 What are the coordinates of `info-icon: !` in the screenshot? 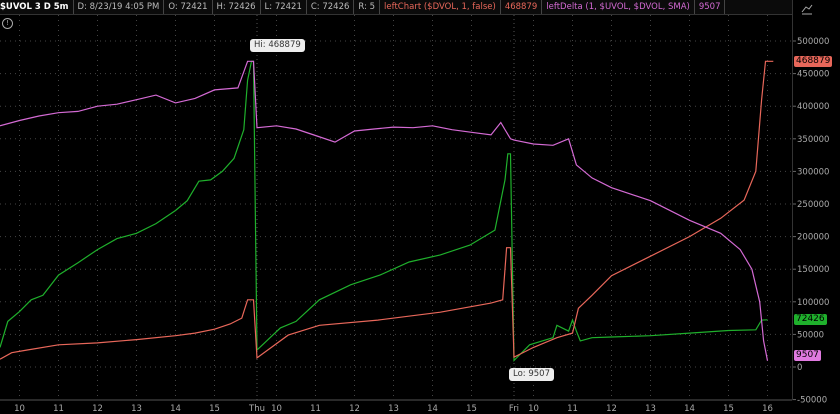 It's located at (7, 23).